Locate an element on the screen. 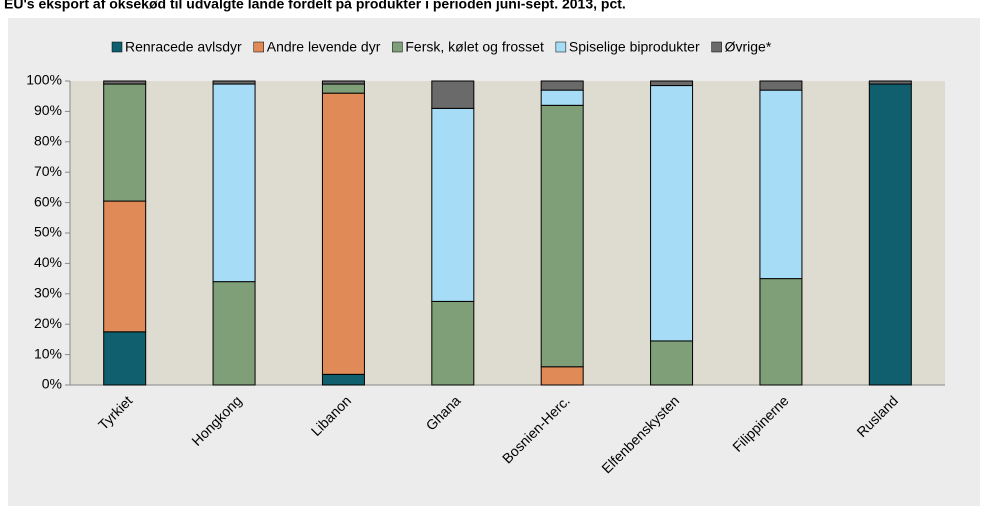 This screenshot has width=989, height=511. legend-label: Renracede avlsdyr is located at coordinates (183, 47).